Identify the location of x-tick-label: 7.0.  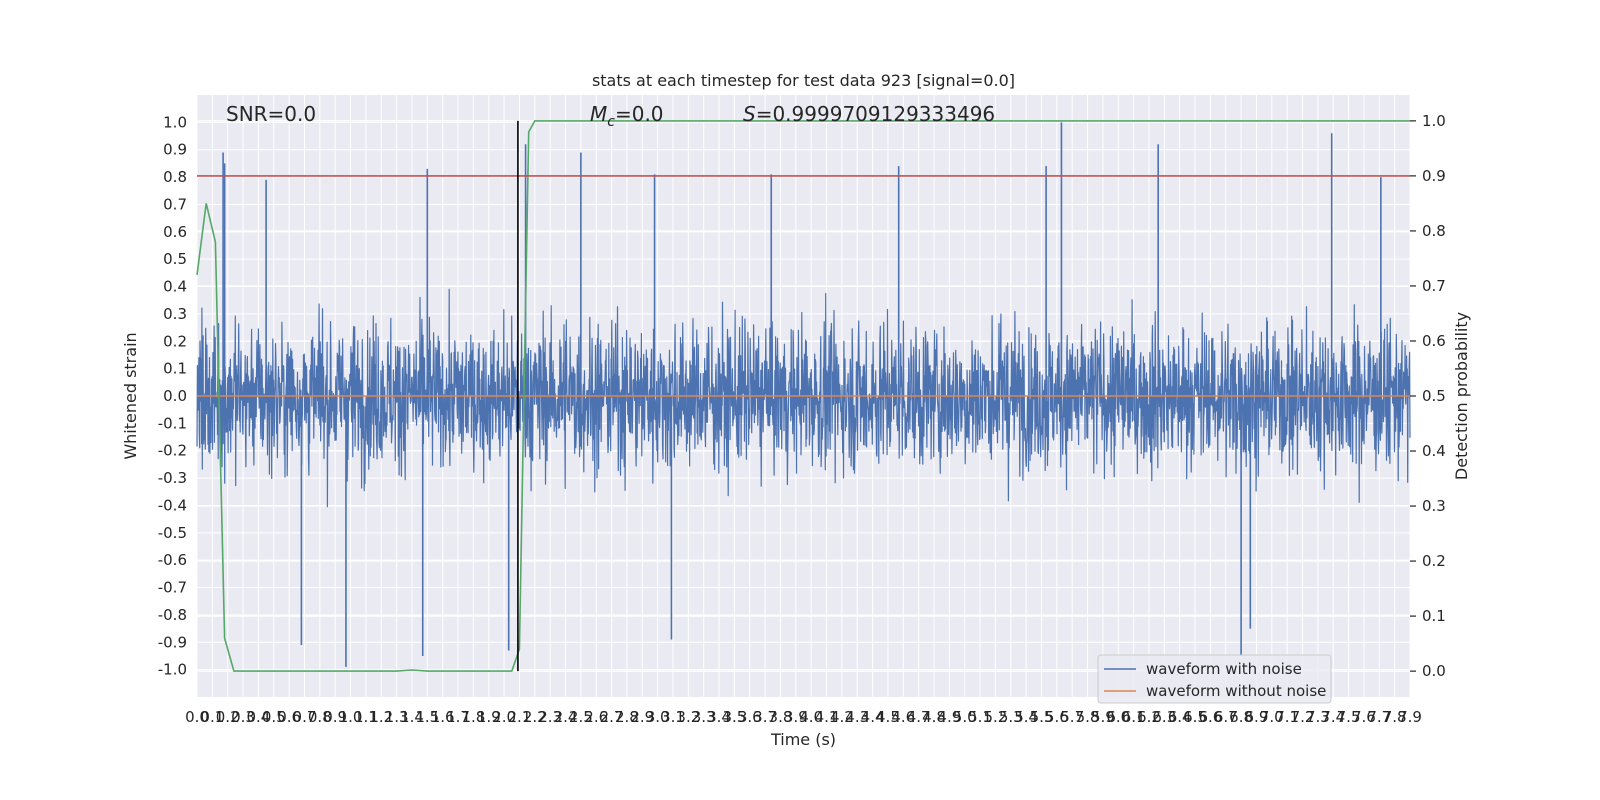
(1272, 717).